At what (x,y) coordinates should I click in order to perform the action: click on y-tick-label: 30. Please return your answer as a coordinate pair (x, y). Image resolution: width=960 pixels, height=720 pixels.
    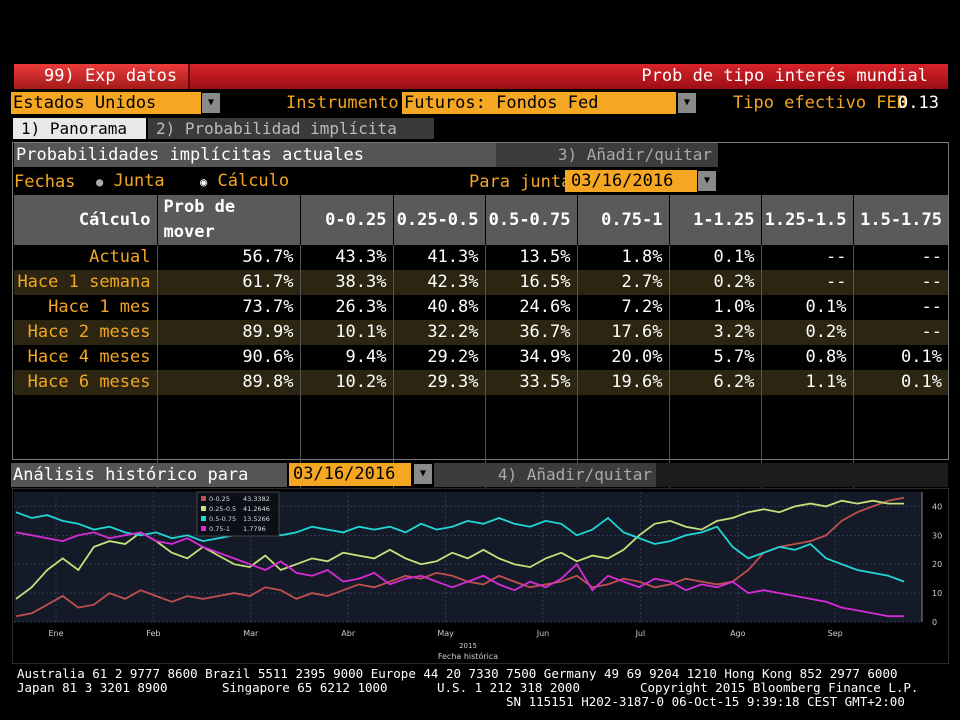
    Looking at the image, I should click on (937, 535).